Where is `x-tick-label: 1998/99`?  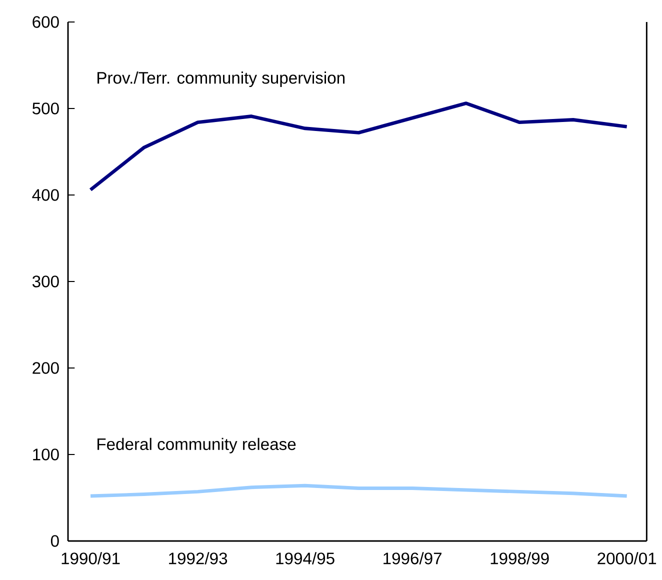
x-tick-label: 1998/99 is located at coordinates (519, 558).